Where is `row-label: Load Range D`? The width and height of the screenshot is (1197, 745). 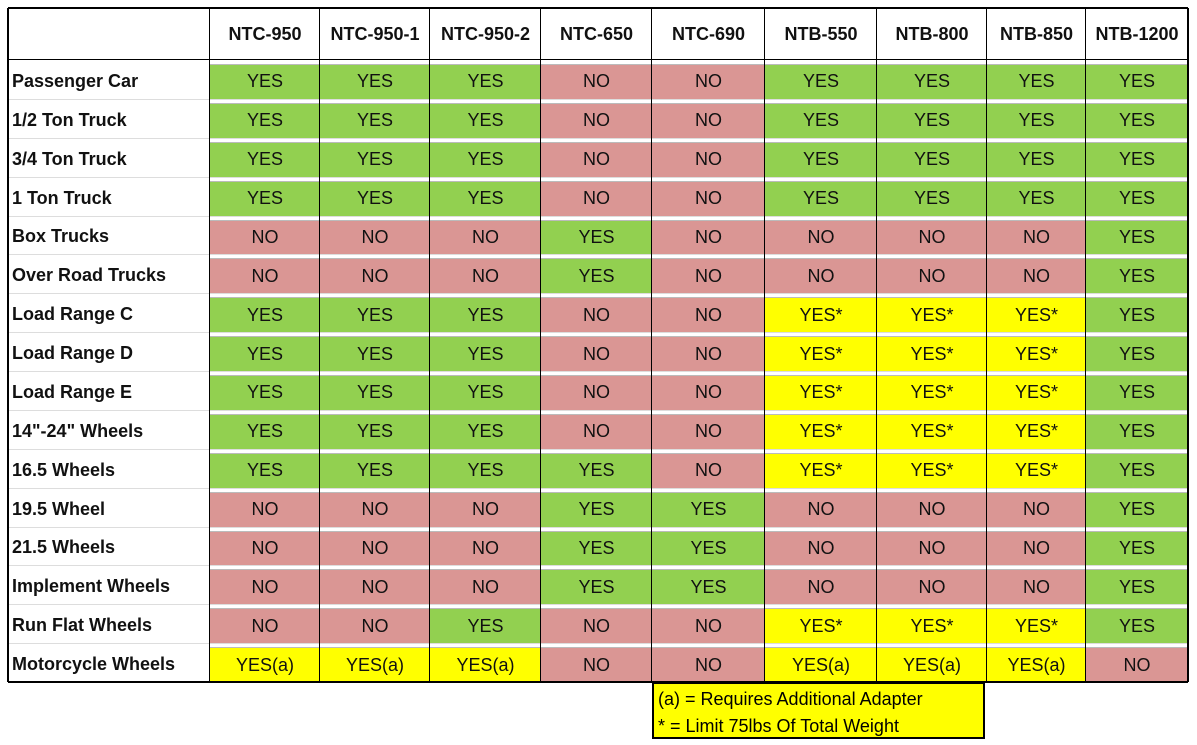
row-label: Load Range D is located at coordinates (73, 353).